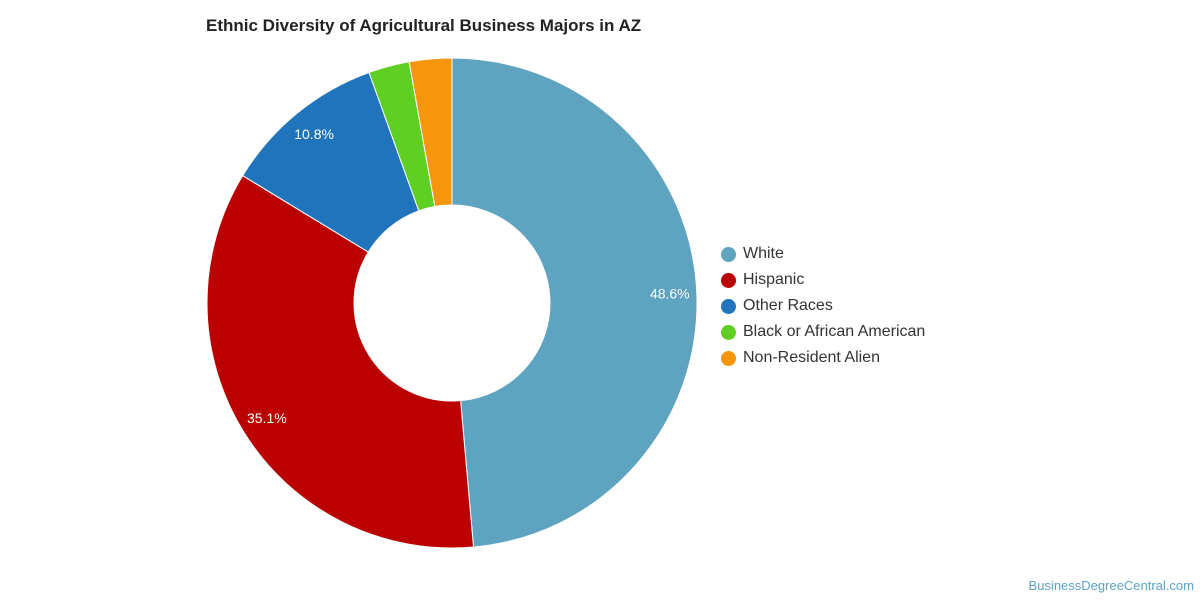 The image size is (1200, 600). I want to click on legend-label: Non-Resident Alien, so click(811, 357).